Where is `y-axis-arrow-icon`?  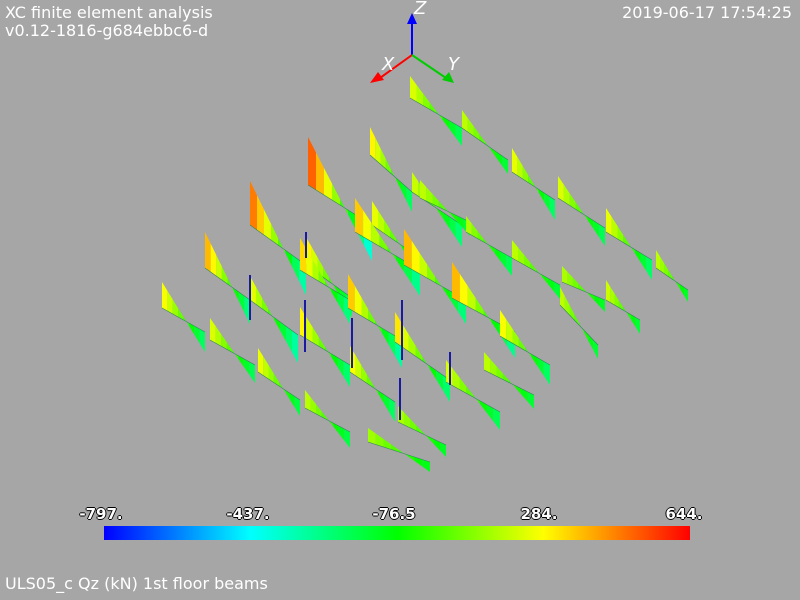
y-axis-arrow-icon is located at coordinates (448, 77).